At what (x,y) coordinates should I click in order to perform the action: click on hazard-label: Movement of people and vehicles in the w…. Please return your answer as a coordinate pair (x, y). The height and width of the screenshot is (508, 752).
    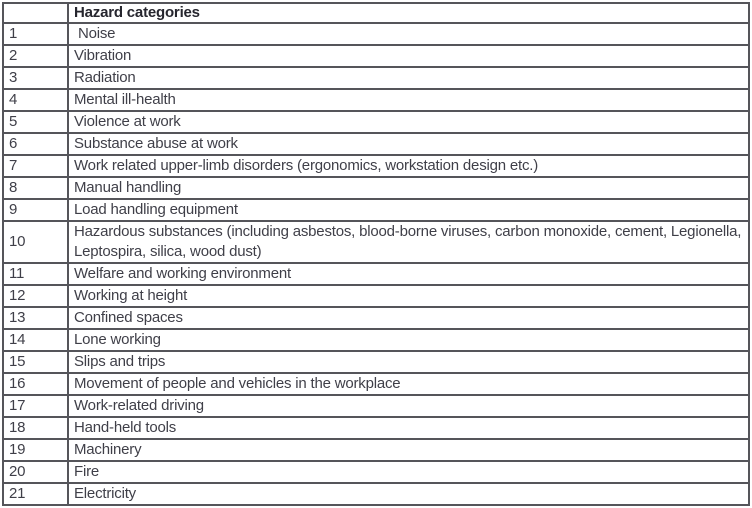
    Looking at the image, I should click on (408, 384).